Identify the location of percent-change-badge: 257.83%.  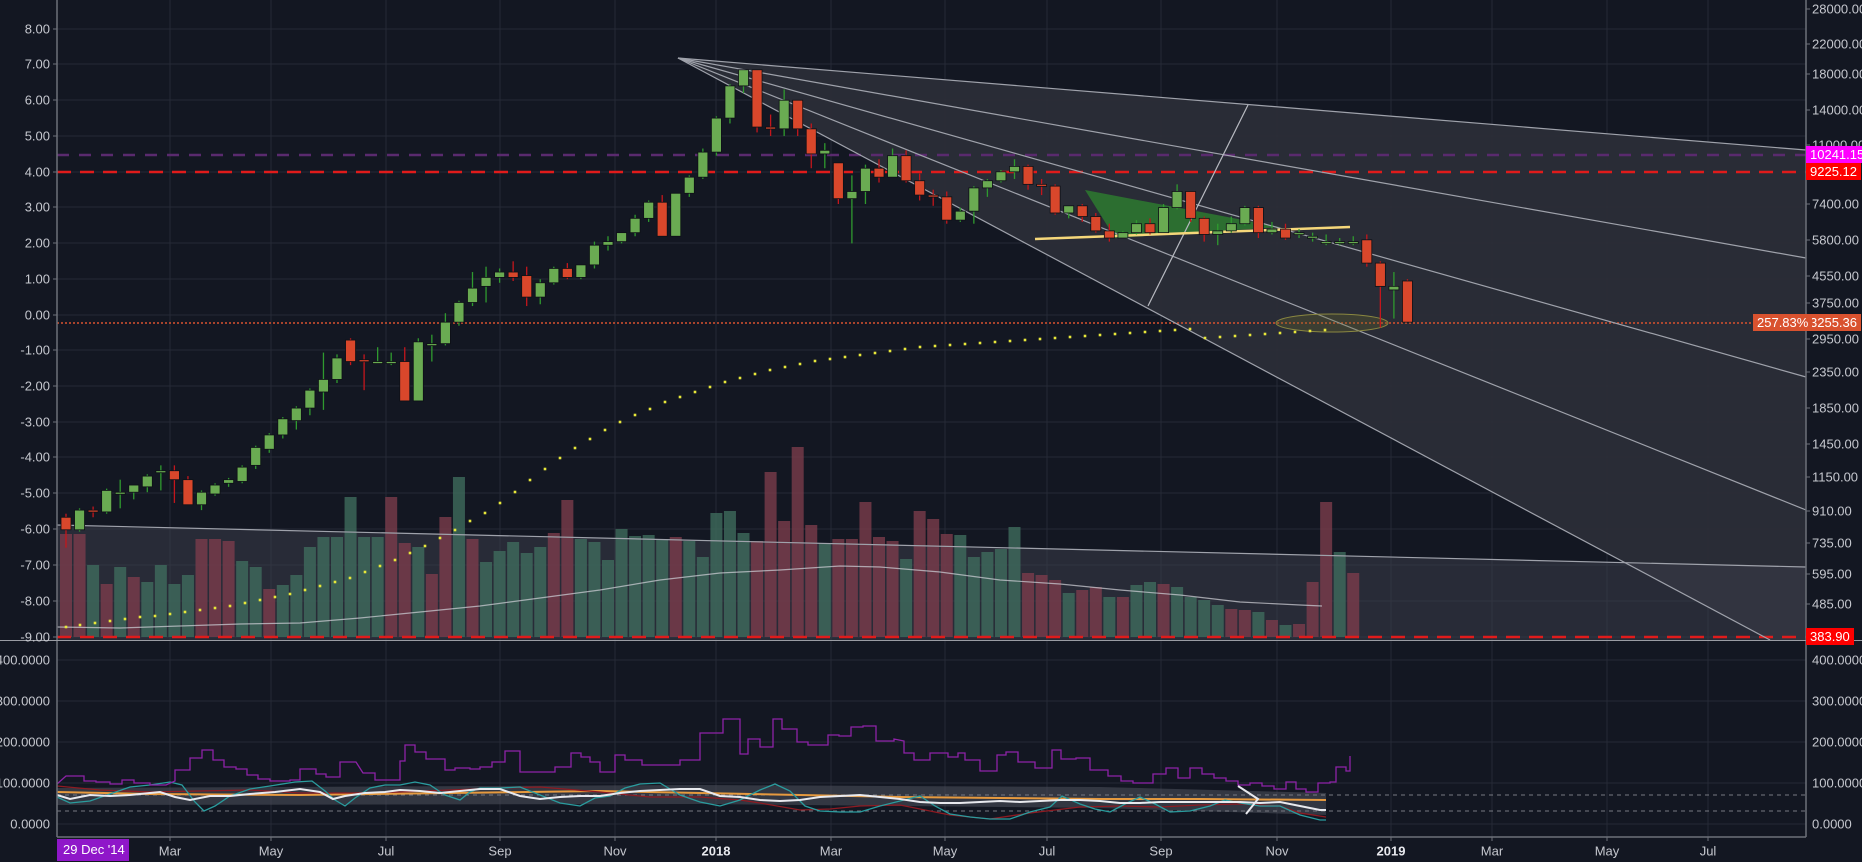
(1783, 322).